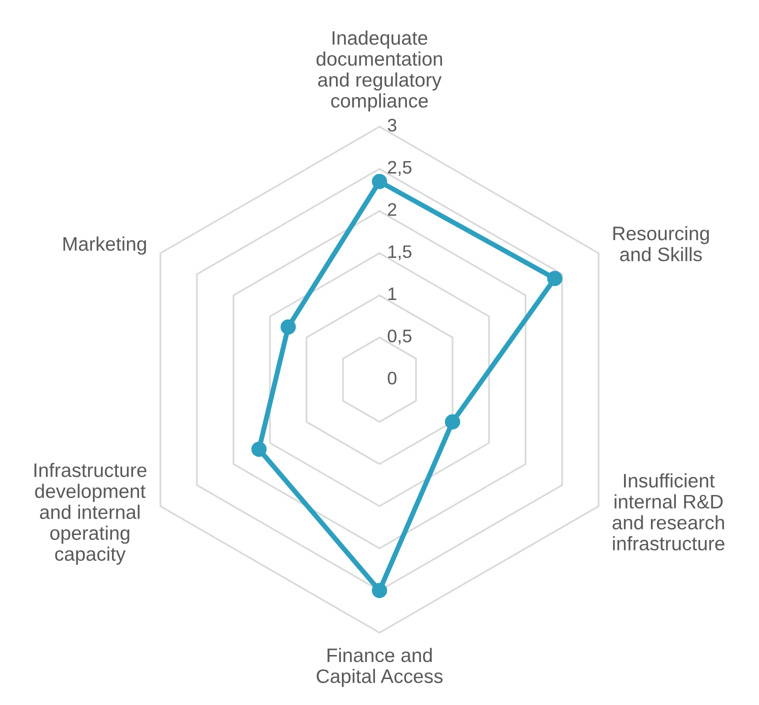 Image resolution: width=759 pixels, height=705 pixels. Describe the element at coordinates (668, 511) in the screenshot. I see `spoke-label: Insufficient internal R&D and research infrastructure` at that location.